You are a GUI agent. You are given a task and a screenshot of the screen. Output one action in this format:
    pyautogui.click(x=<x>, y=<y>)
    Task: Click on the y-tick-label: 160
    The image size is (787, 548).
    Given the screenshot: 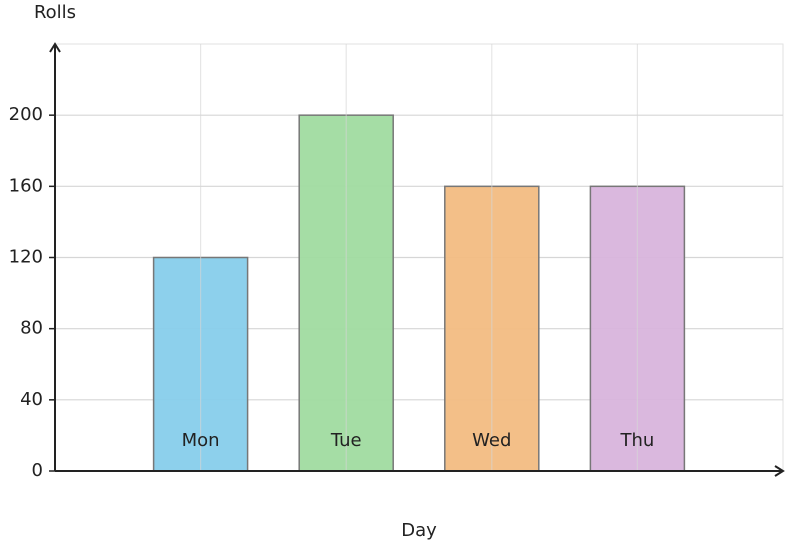 What is the action you would take?
    pyautogui.click(x=26, y=185)
    